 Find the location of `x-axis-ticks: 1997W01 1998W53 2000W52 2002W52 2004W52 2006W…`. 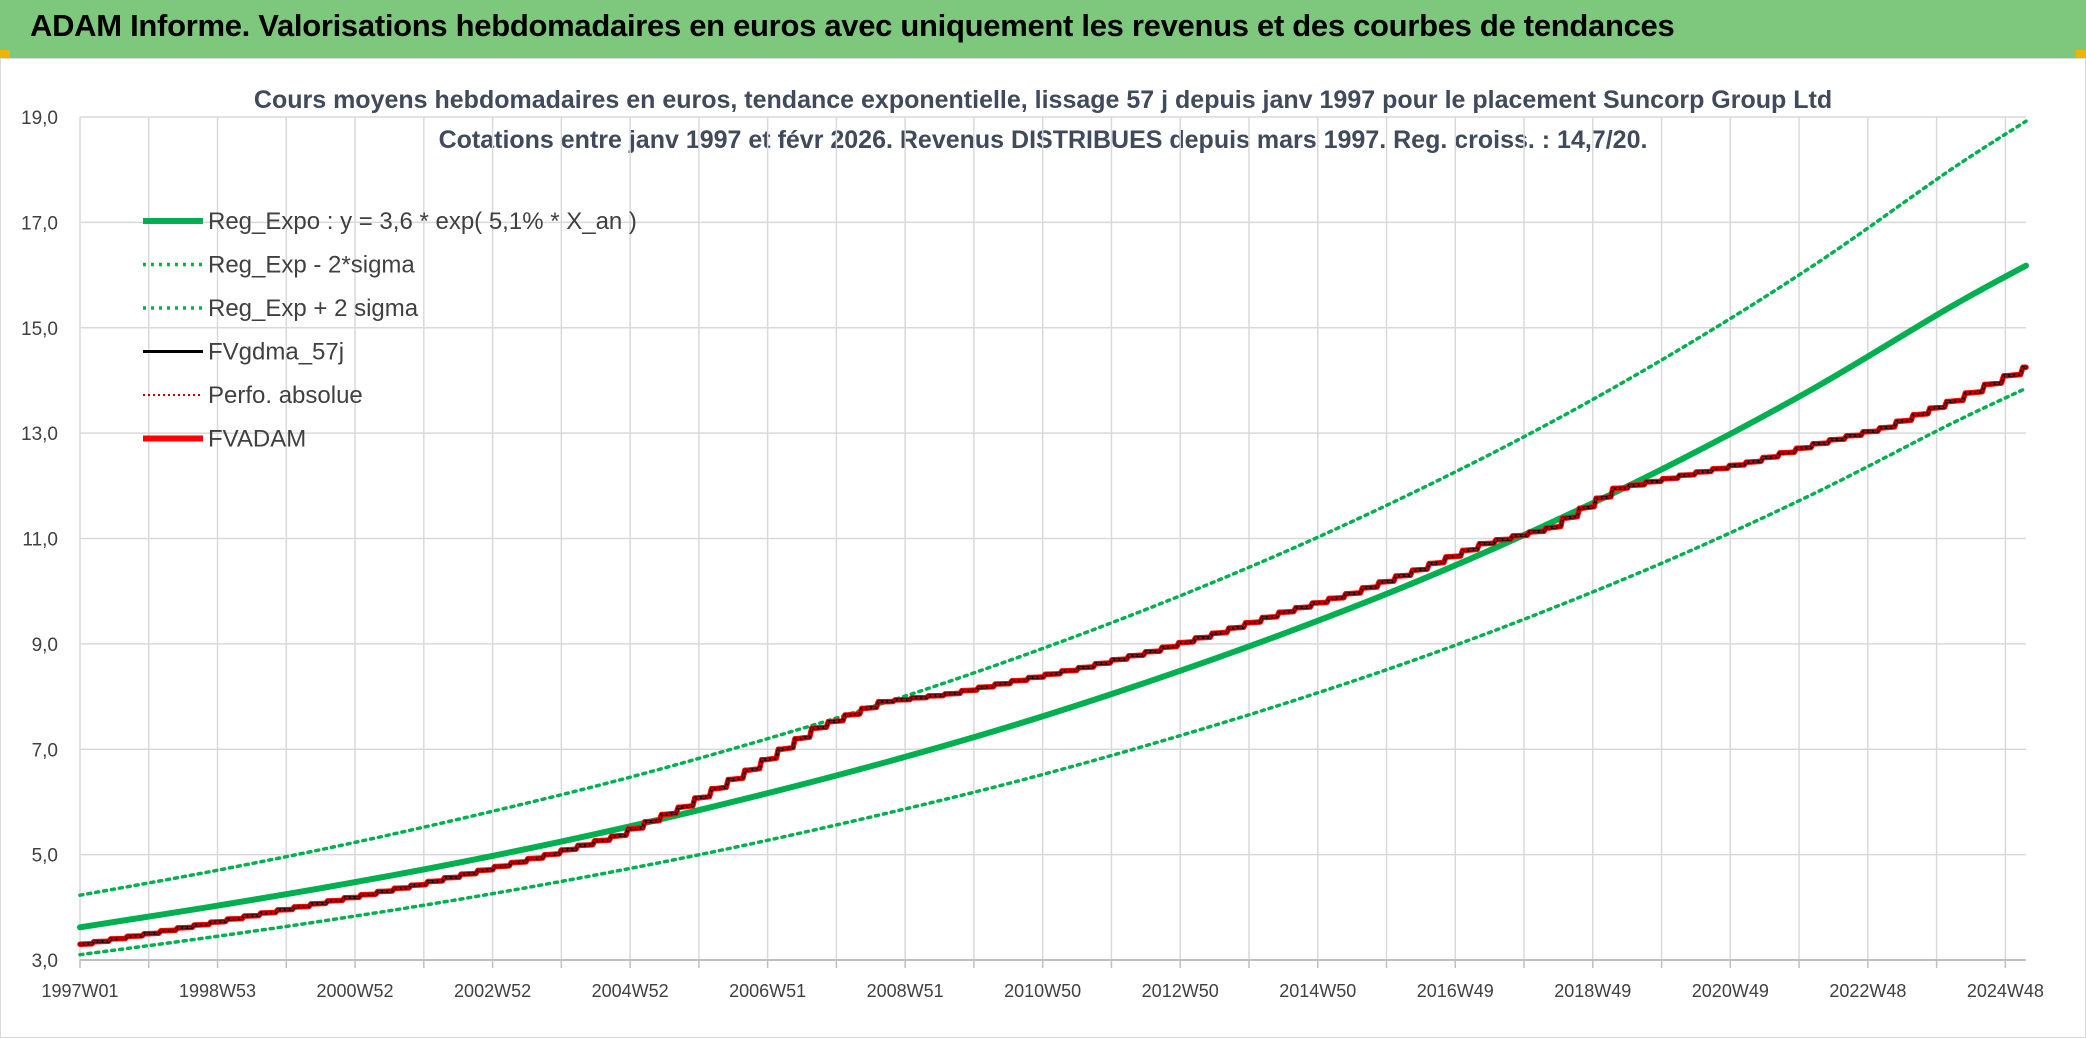

x-axis-ticks: 1997W01 1998W53 2000W52 2002W52 2004W52 2006W… is located at coordinates (1042, 991).